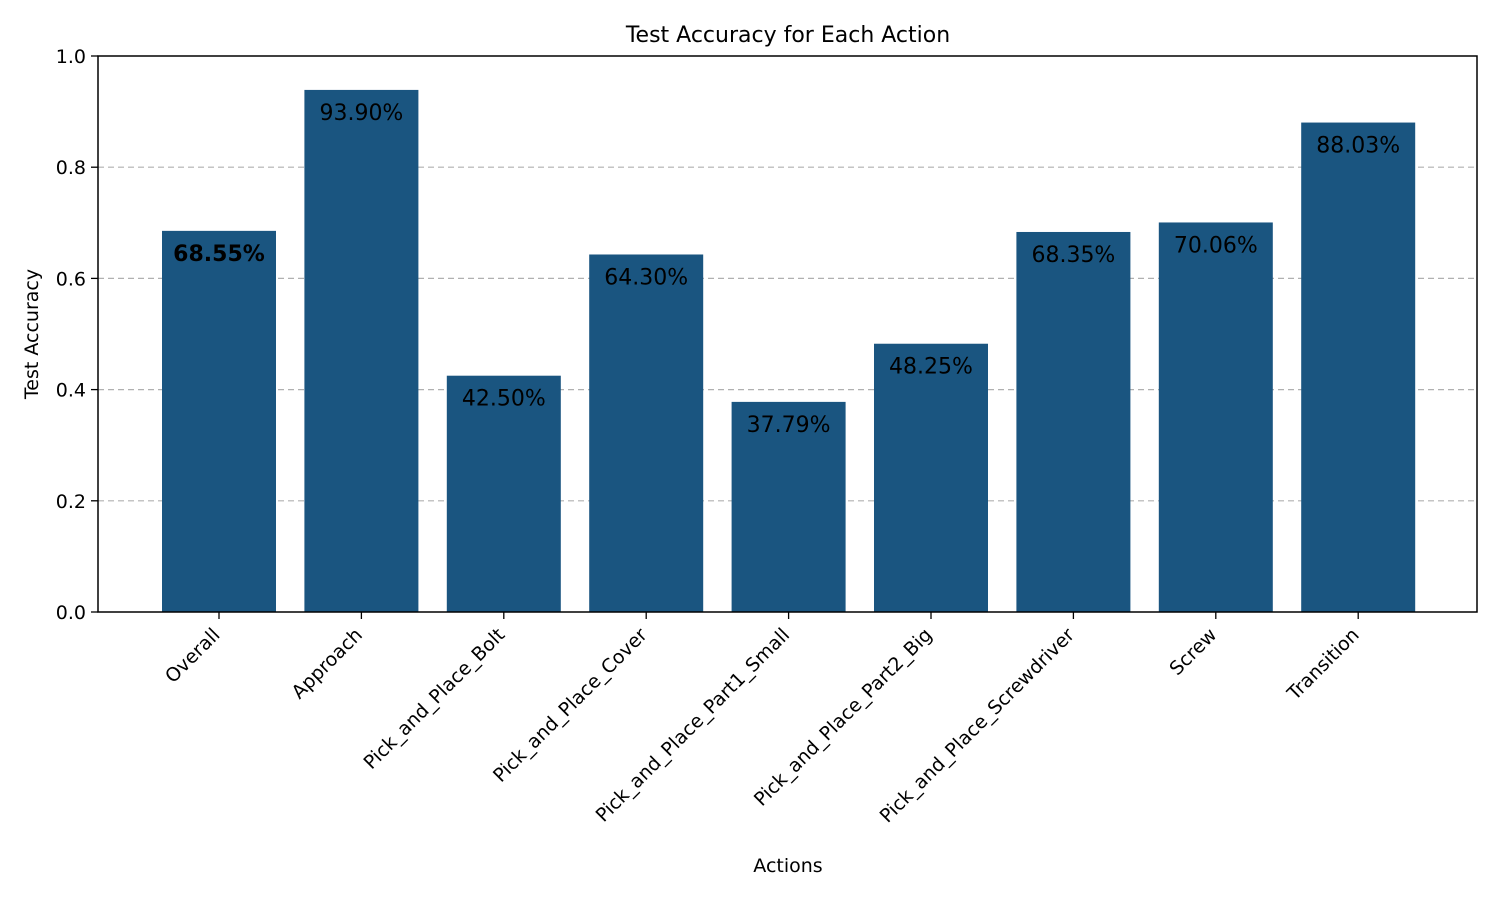  I want to click on bar-value-label: 64.30%, so click(646, 277).